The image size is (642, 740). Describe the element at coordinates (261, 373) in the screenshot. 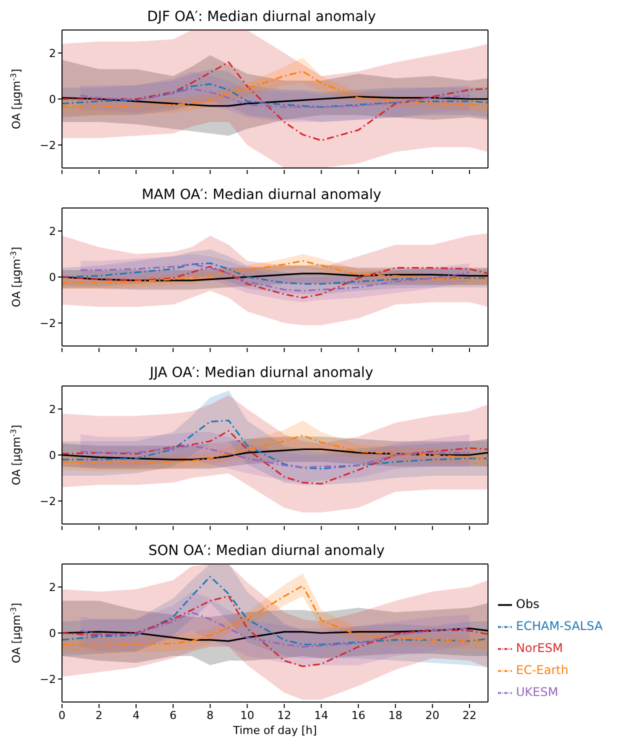

I see `chart-title: JJA OA′: Median diurnal anomaly` at that location.